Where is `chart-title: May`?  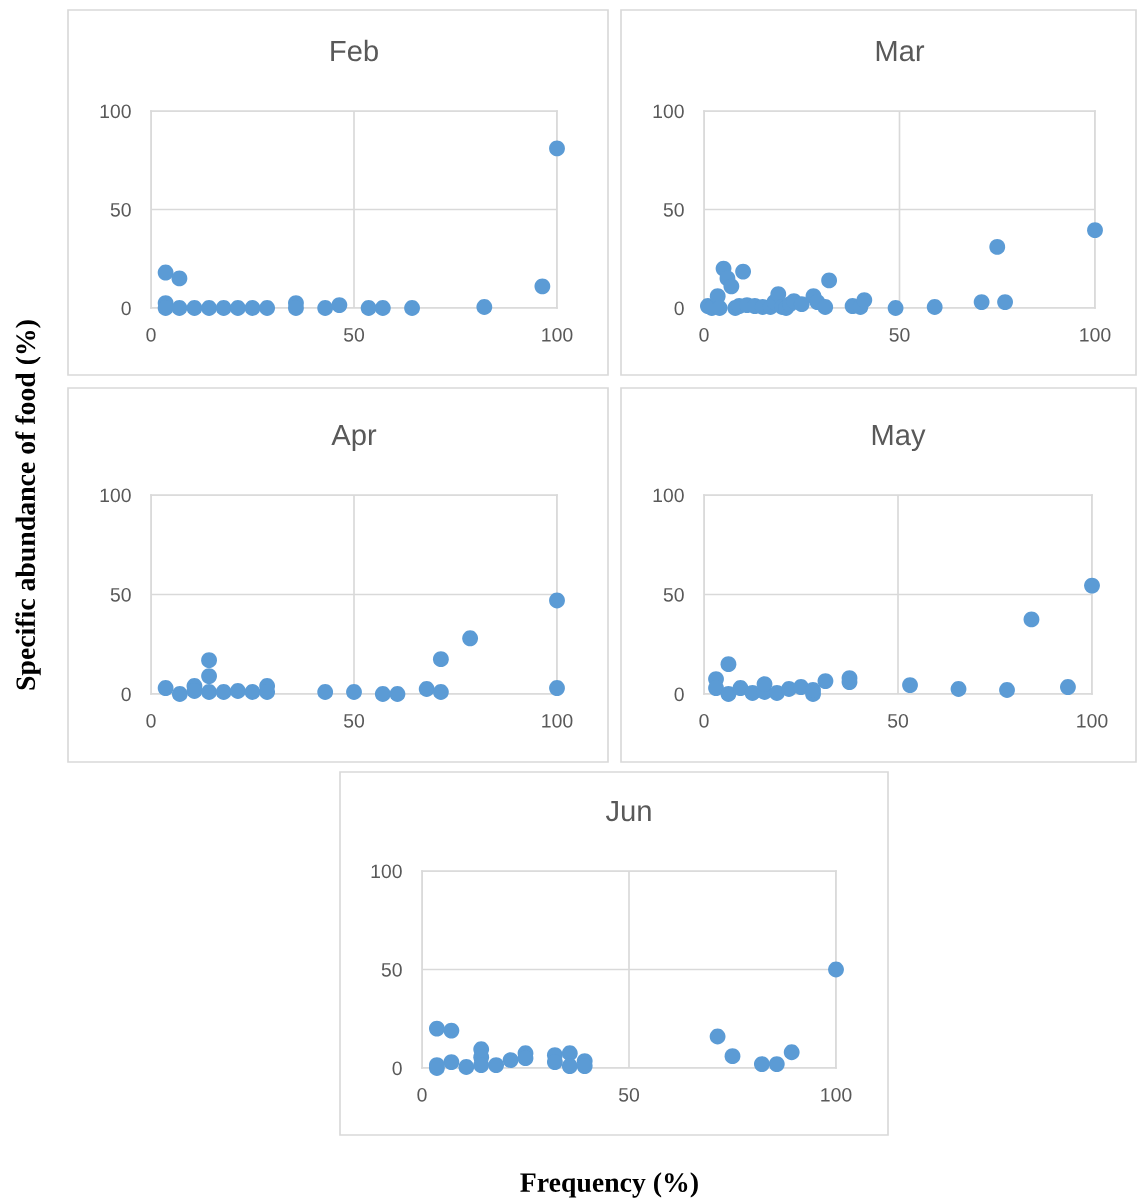
chart-title: May is located at coordinates (899, 438).